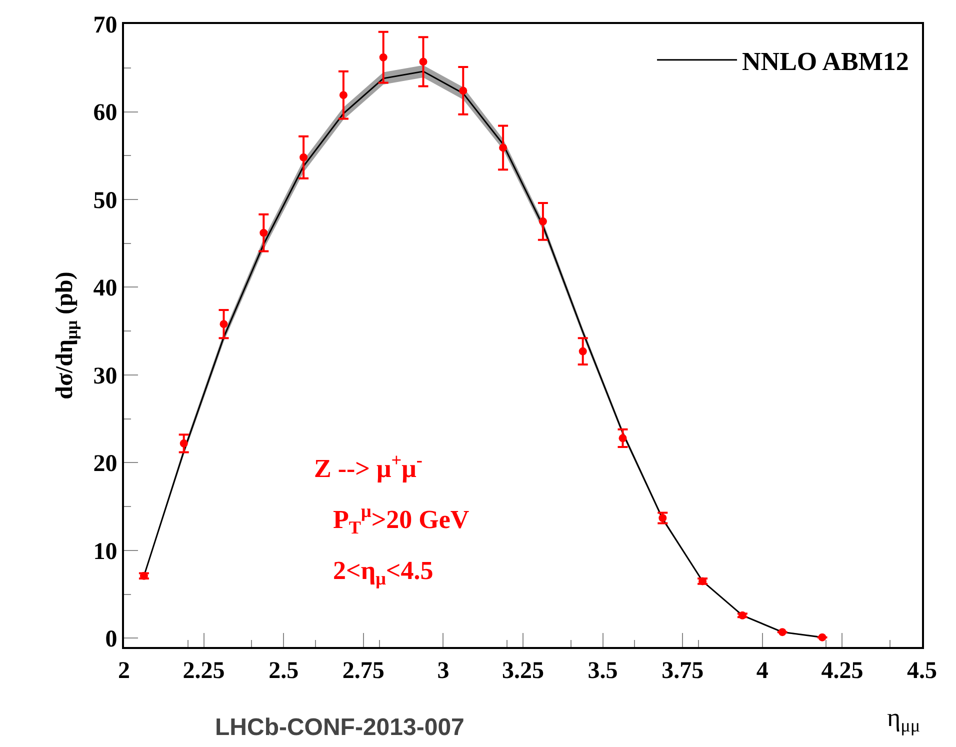  Describe the element at coordinates (922, 671) in the screenshot. I see `x-tick-label: 4.5` at that location.